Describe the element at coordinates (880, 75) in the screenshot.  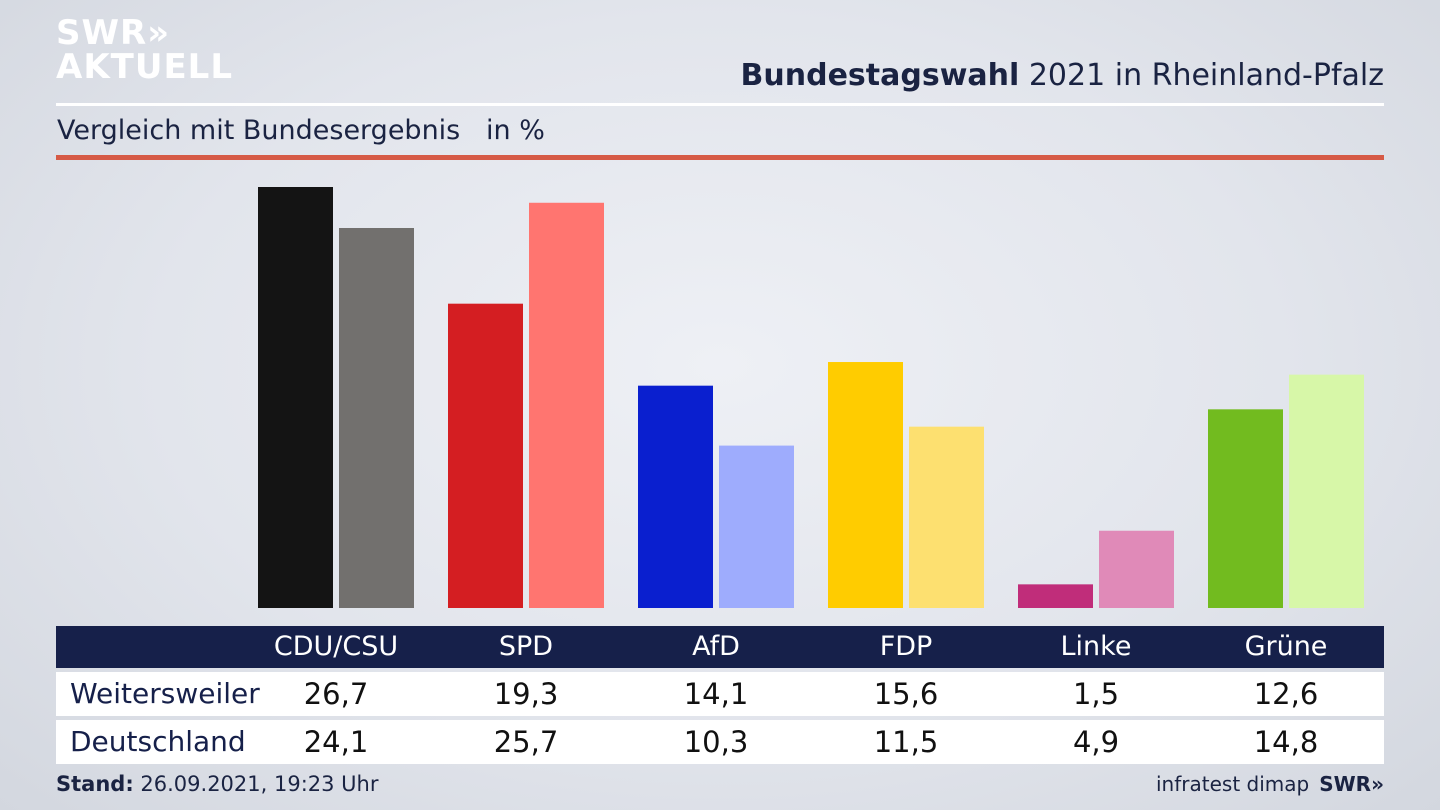
I see `page-title-bold: Bundestagswahl` at that location.